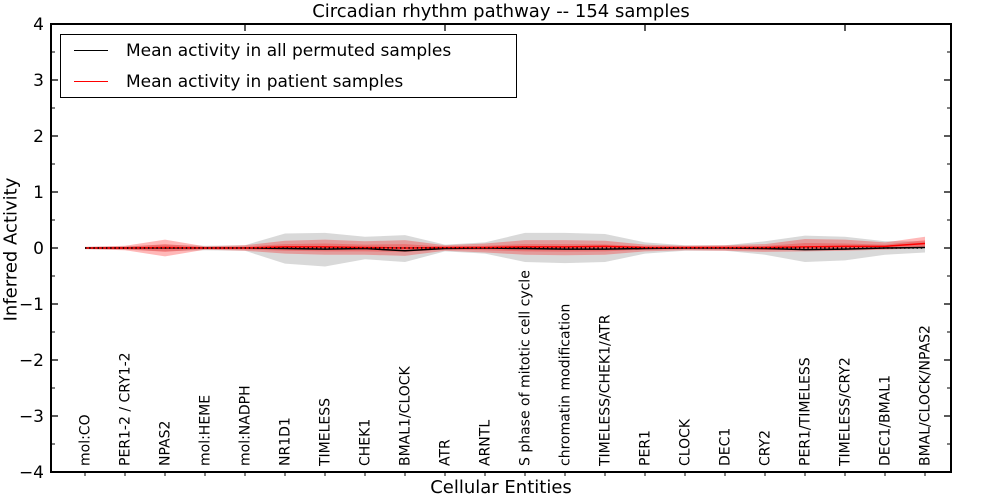 This screenshot has height=500, width=1000. I want to click on x-entity-label: ARNTL, so click(486, 443).